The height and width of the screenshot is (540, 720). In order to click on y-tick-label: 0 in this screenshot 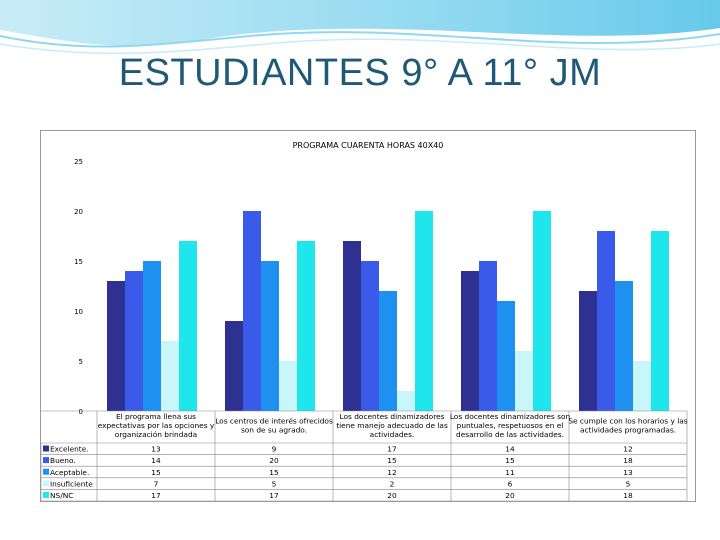, I will do `click(81, 412)`.